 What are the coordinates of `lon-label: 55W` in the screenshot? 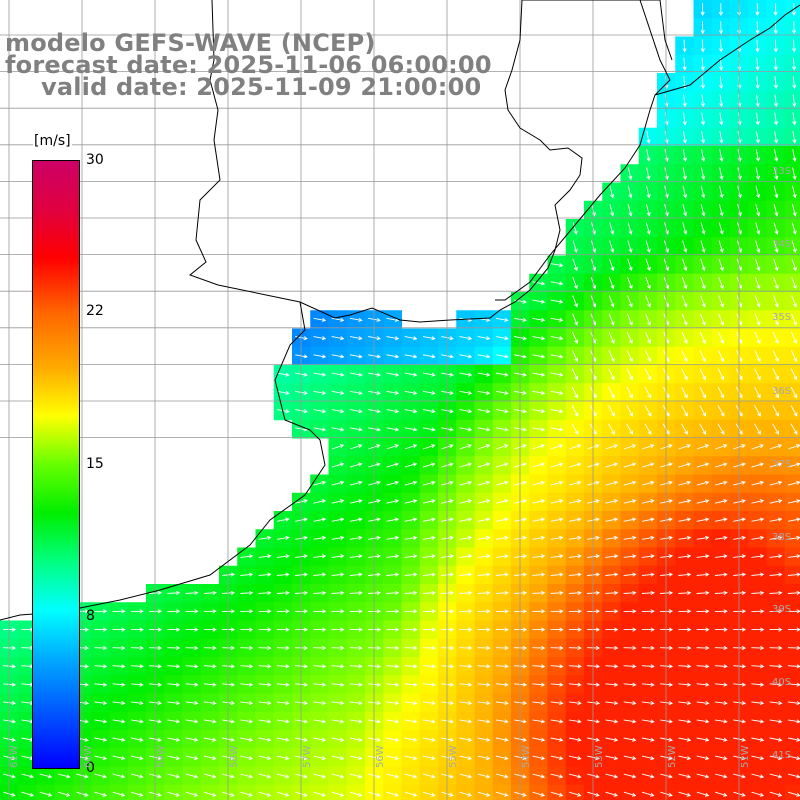 It's located at (453, 756).